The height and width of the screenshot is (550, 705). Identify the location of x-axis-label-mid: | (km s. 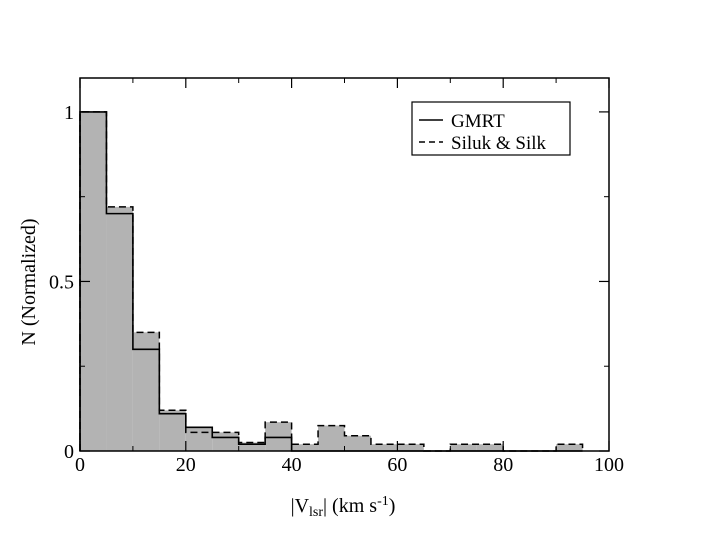
(350, 506).